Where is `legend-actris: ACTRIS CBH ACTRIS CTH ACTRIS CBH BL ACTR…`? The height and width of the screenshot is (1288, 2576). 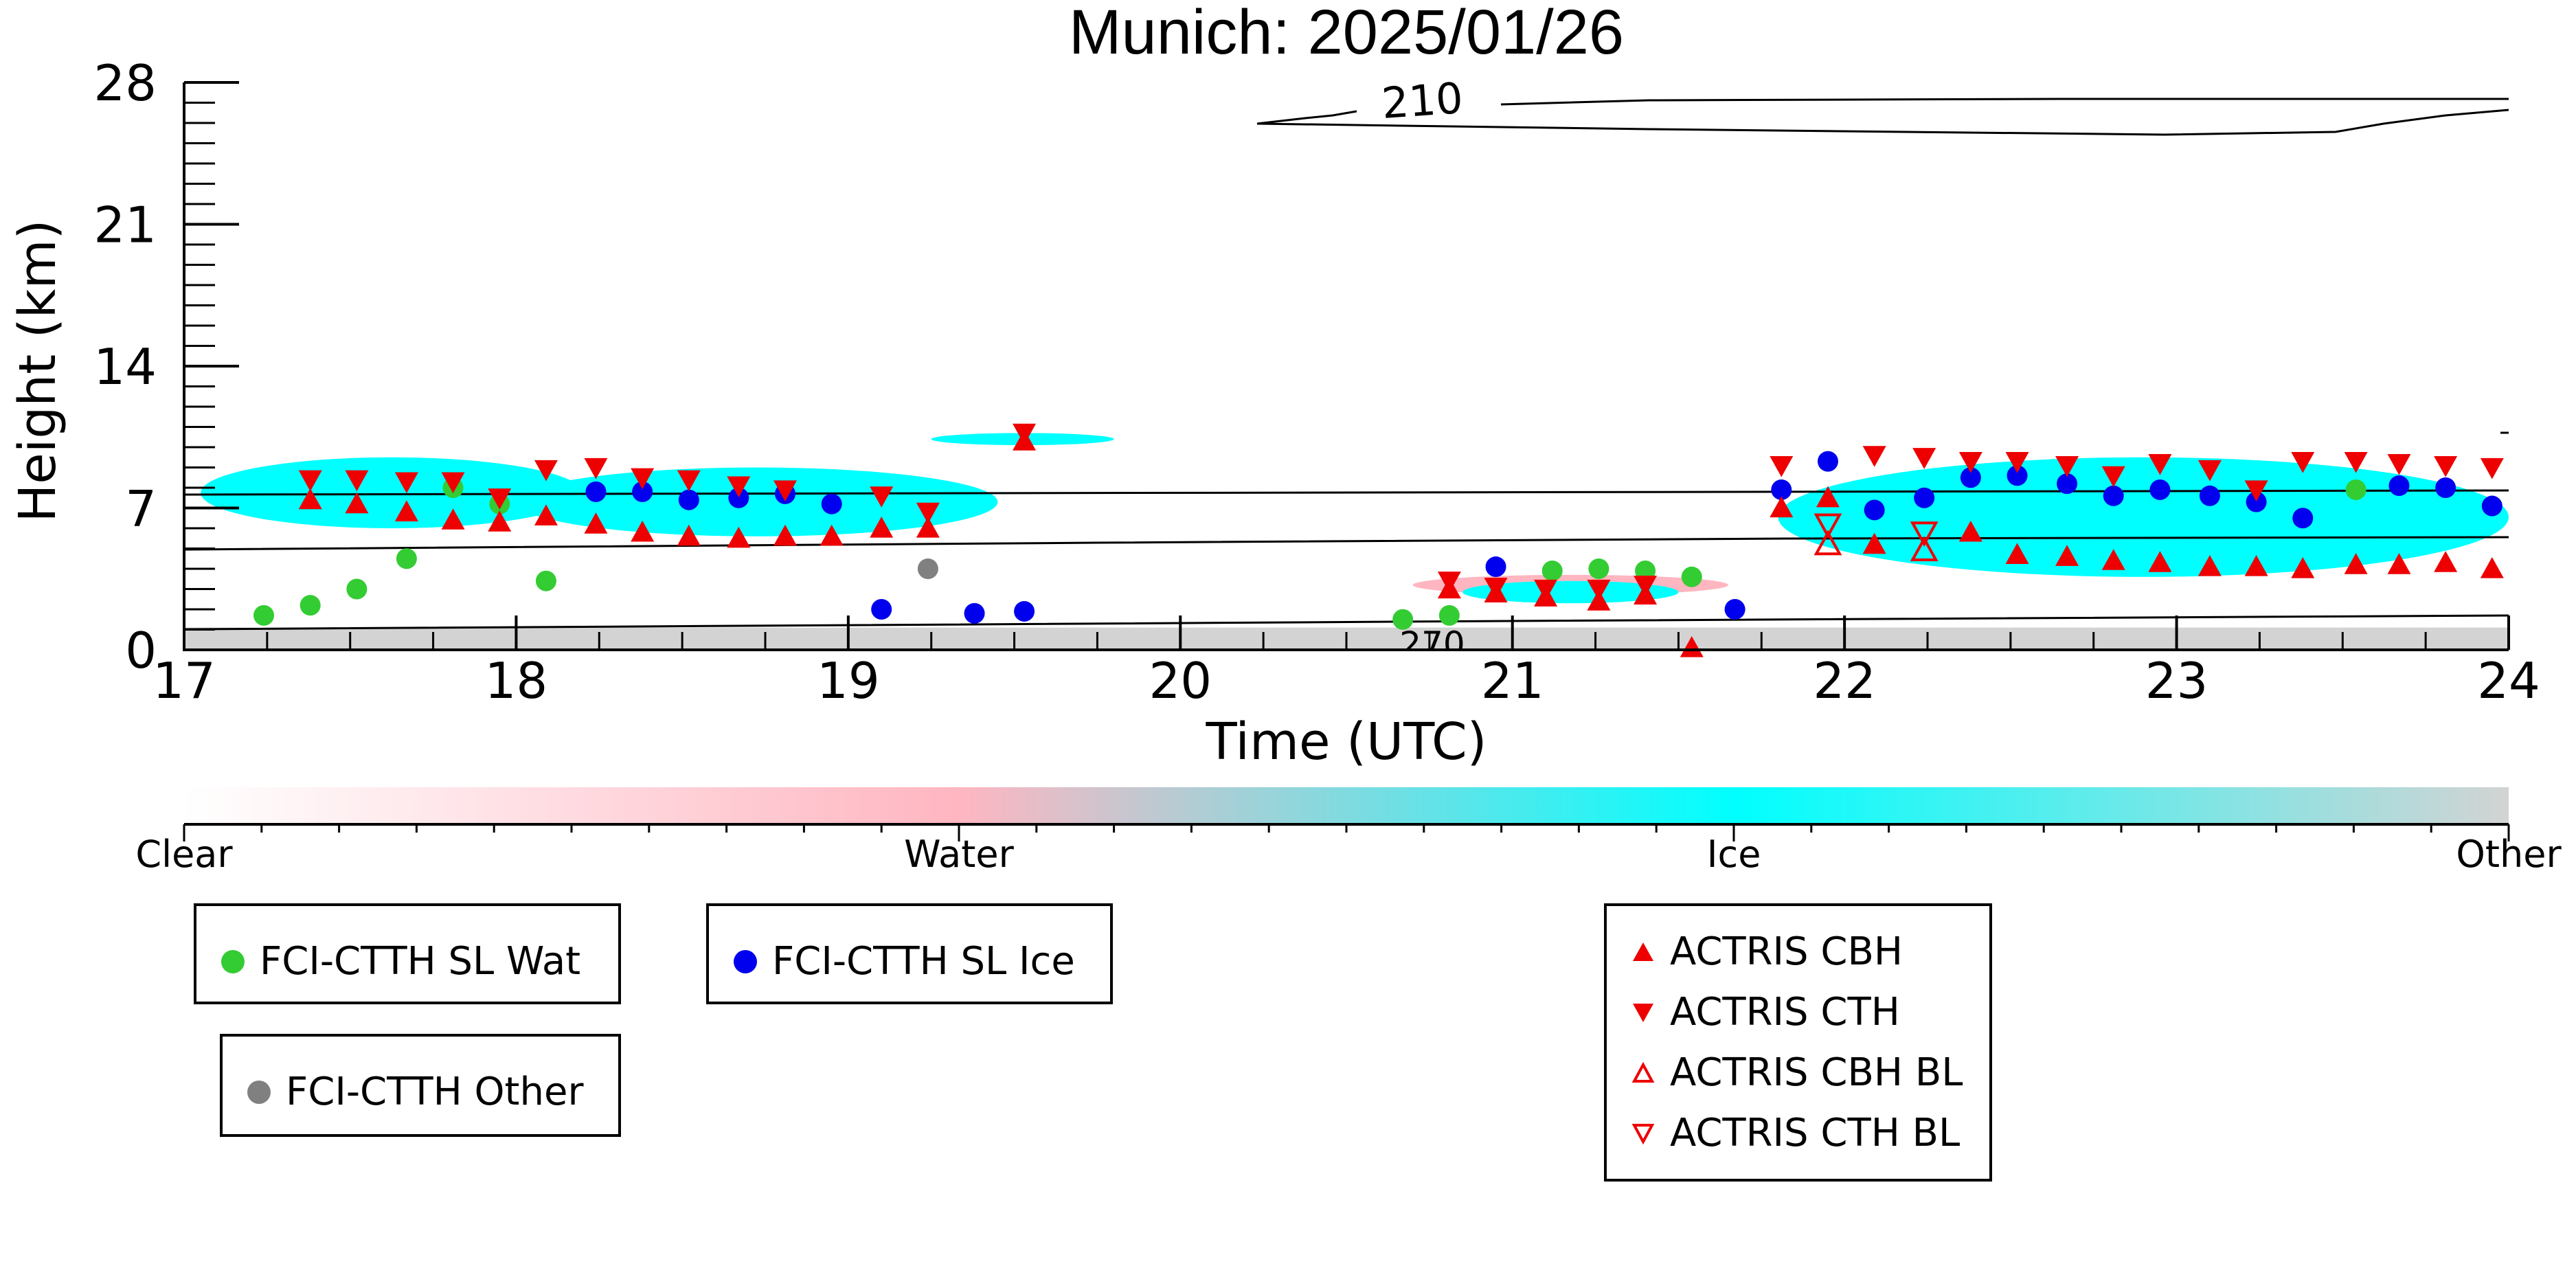 legend-actris: ACTRIS CBH ACTRIS CTH ACTRIS CBH BL ACTR… is located at coordinates (1798, 1042).